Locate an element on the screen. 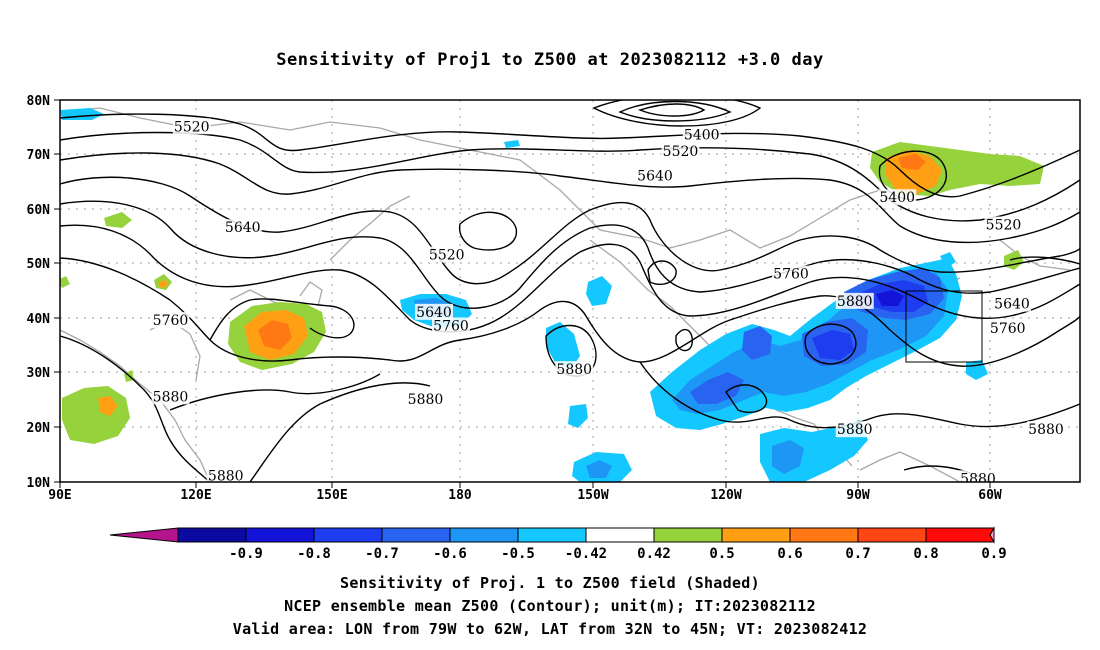 The image size is (1100, 650). colorbar-label: 0.9 is located at coordinates (993, 554).